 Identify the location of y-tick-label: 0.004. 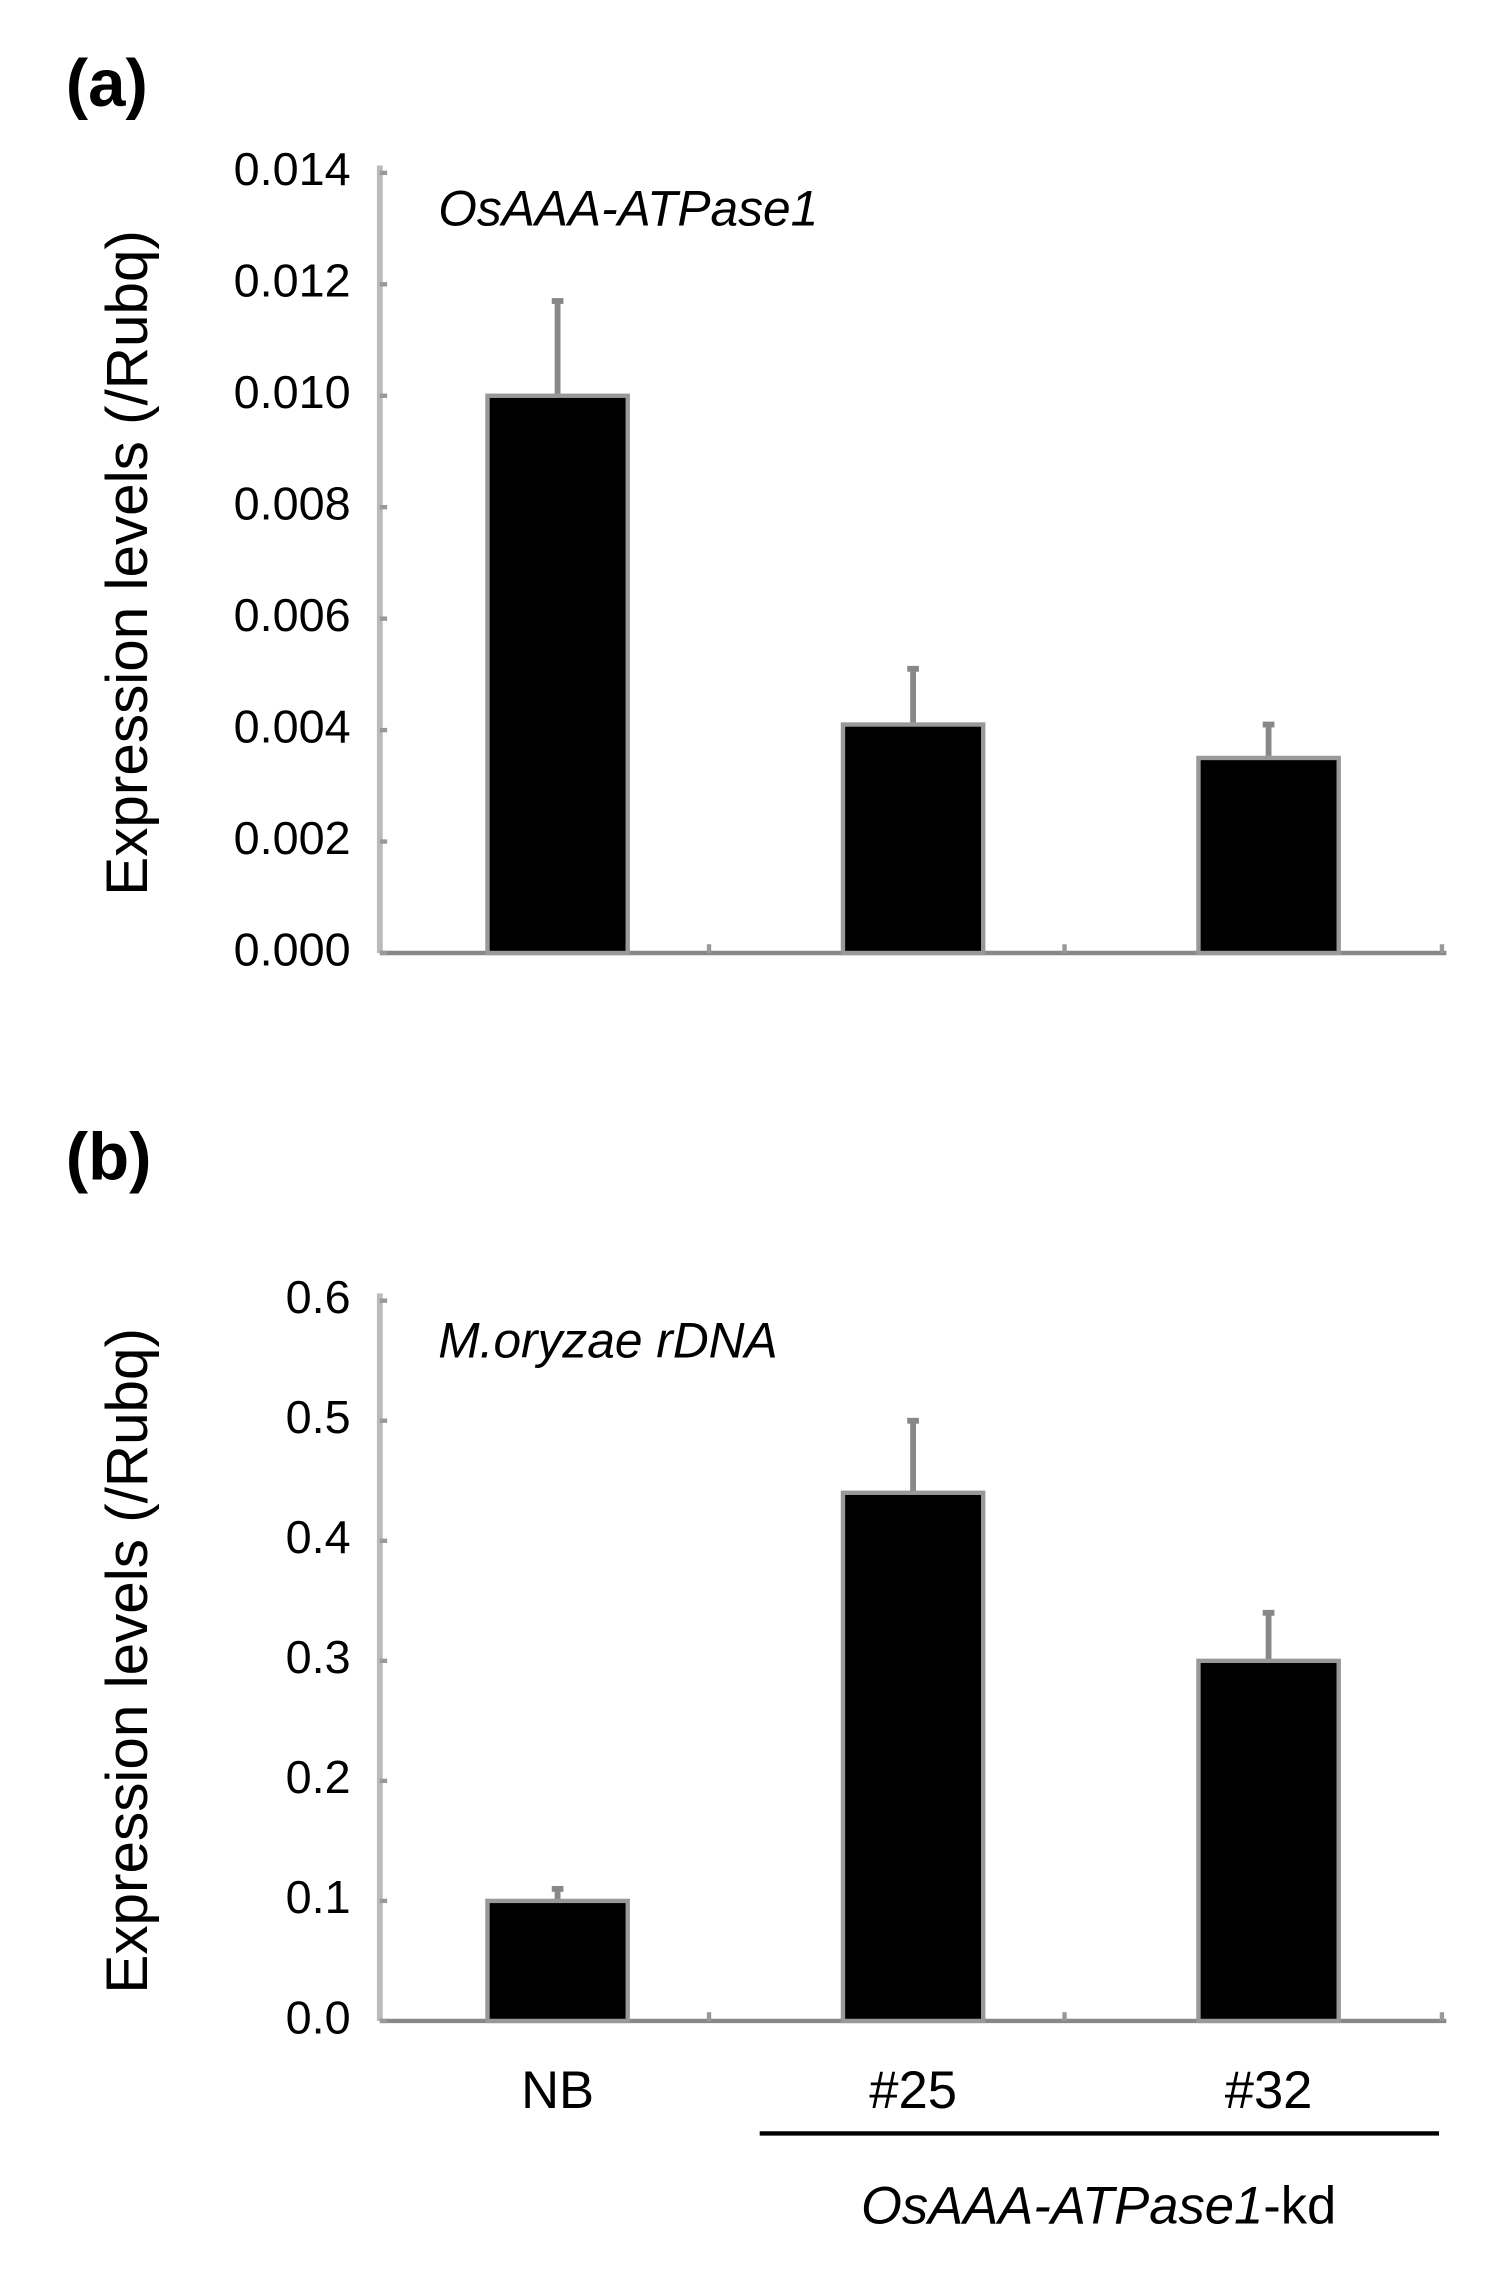
(292, 726).